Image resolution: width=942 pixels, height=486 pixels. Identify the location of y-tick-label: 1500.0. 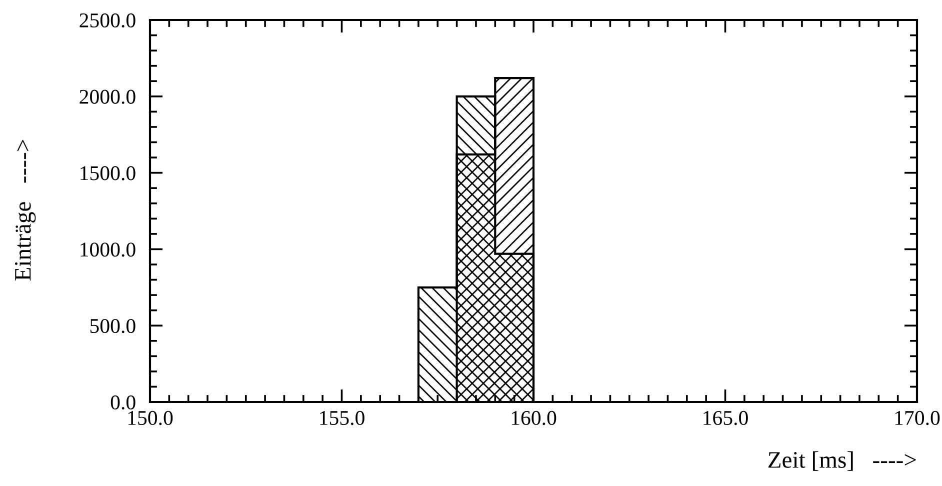
(108, 173).